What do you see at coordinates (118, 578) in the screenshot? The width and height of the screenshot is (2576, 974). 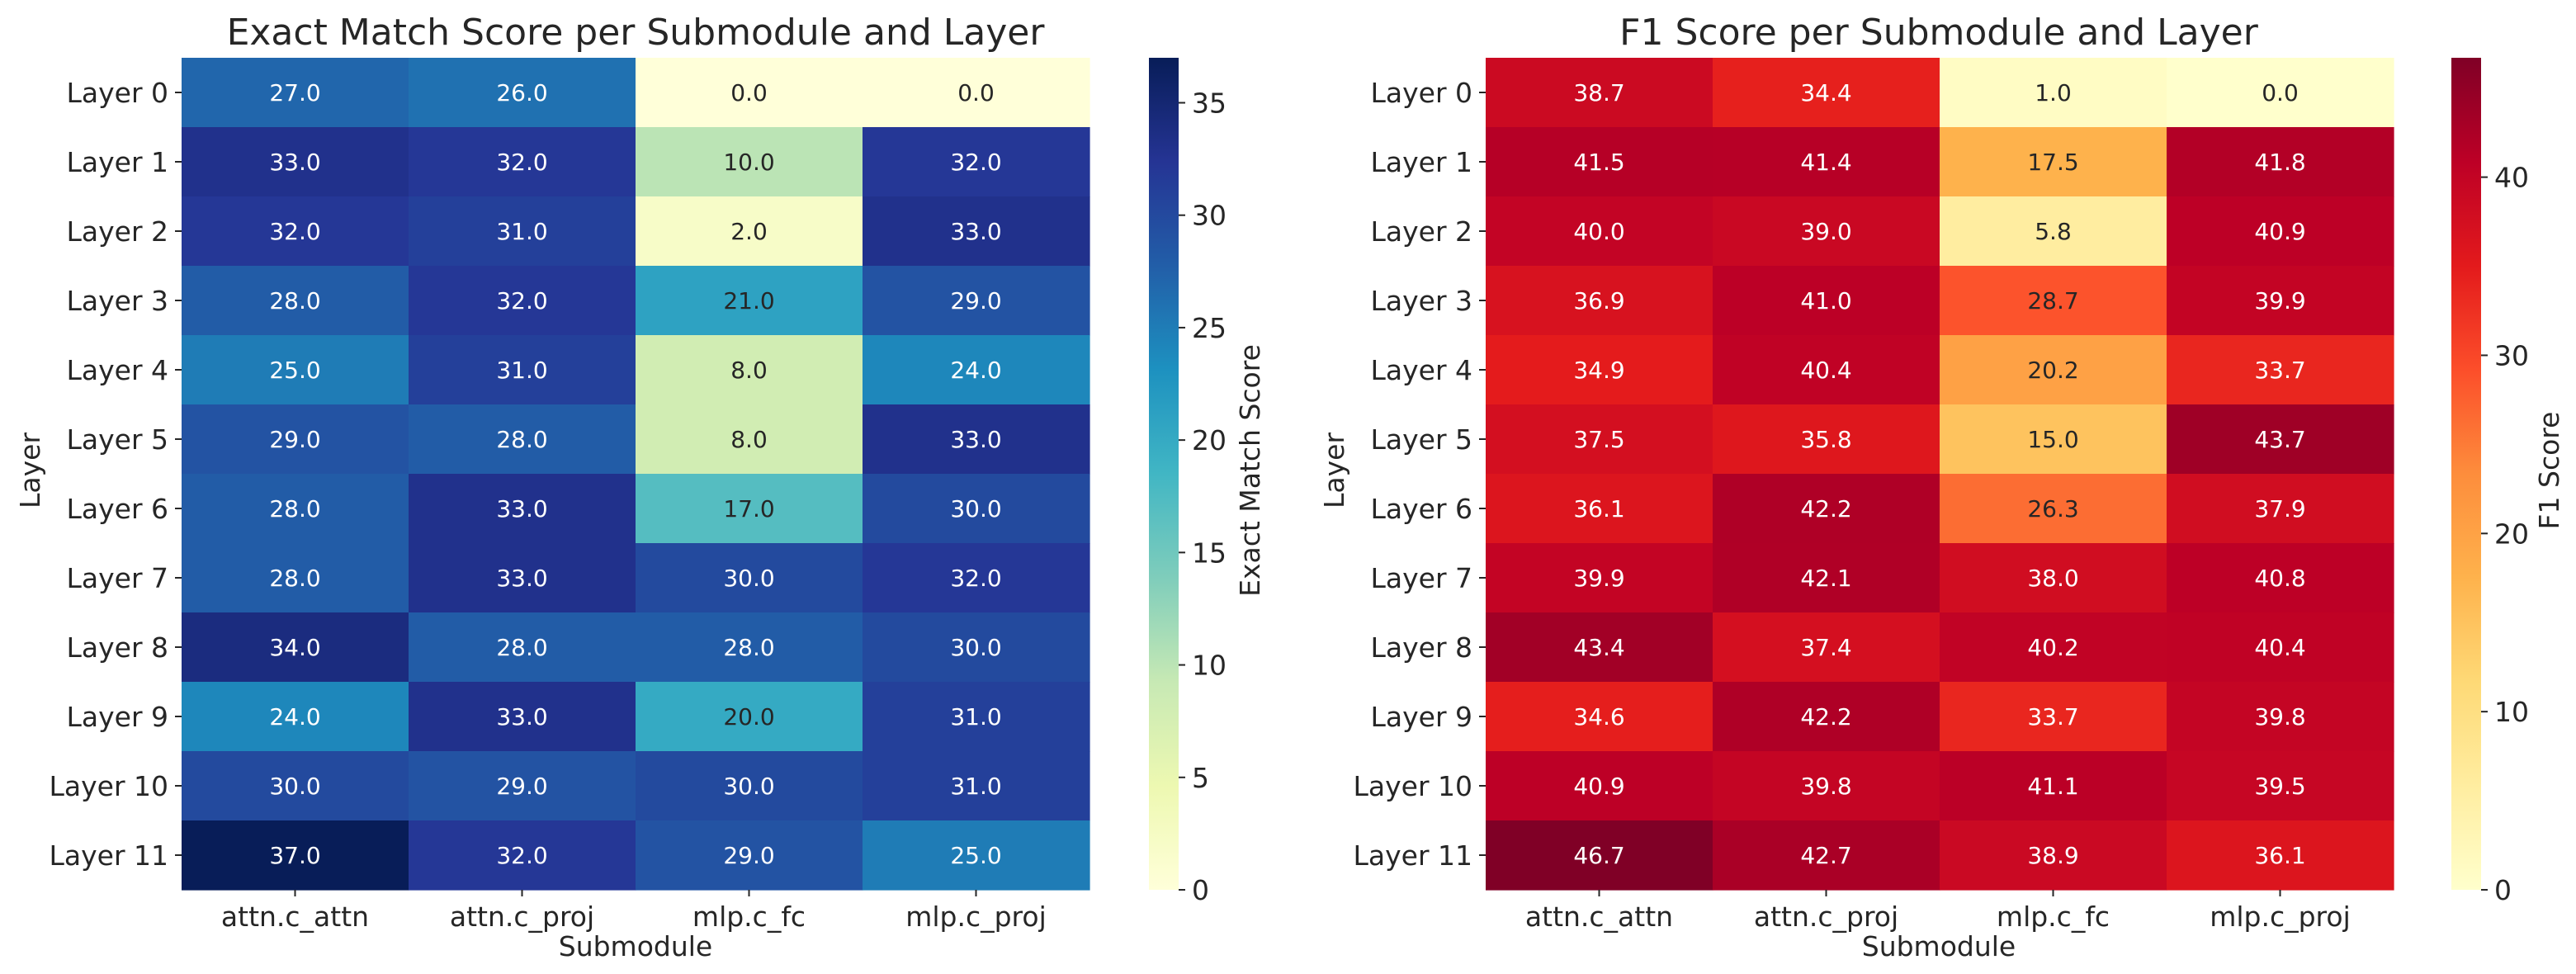 I see `exact-match-y-tick-label: Layer 7` at bounding box center [118, 578].